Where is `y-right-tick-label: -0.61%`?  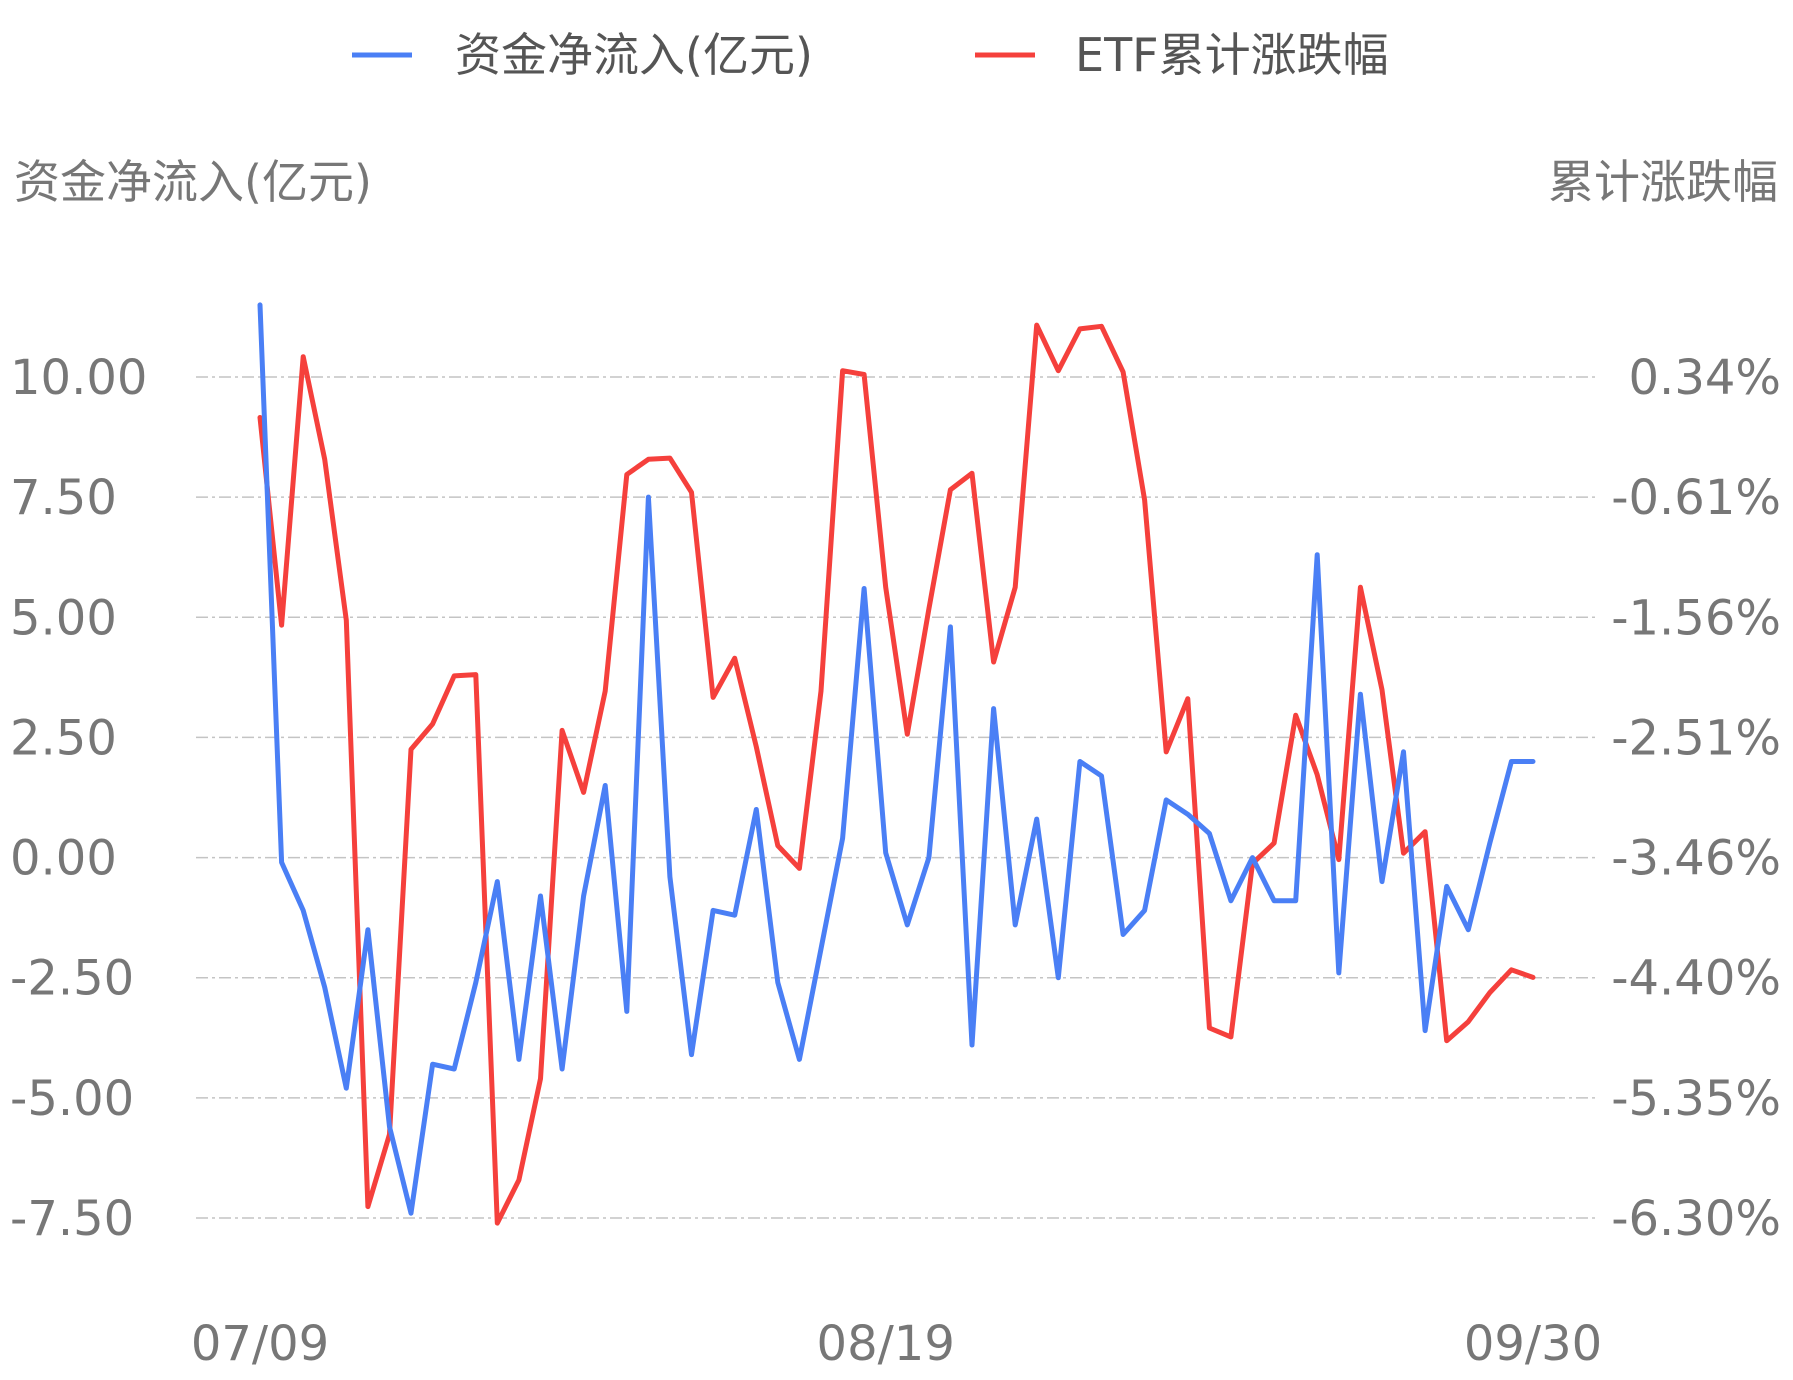
y-right-tick-label: -0.61% is located at coordinates (1696, 498).